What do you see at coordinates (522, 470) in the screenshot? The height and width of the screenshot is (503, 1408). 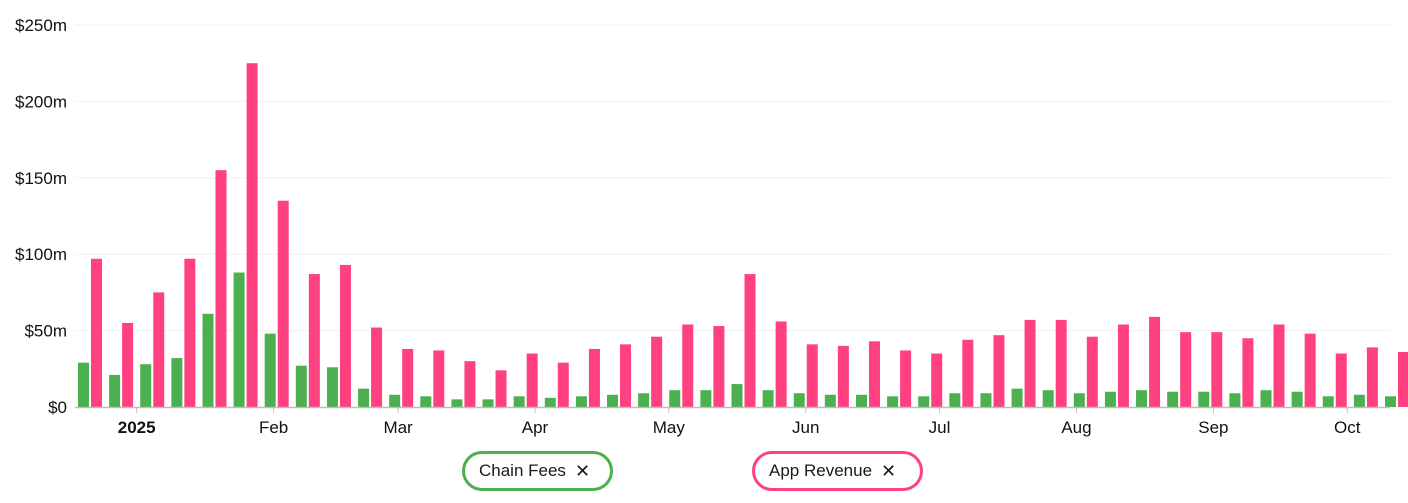 I see `legend-chain-fees-label: Chain Fees` at bounding box center [522, 470].